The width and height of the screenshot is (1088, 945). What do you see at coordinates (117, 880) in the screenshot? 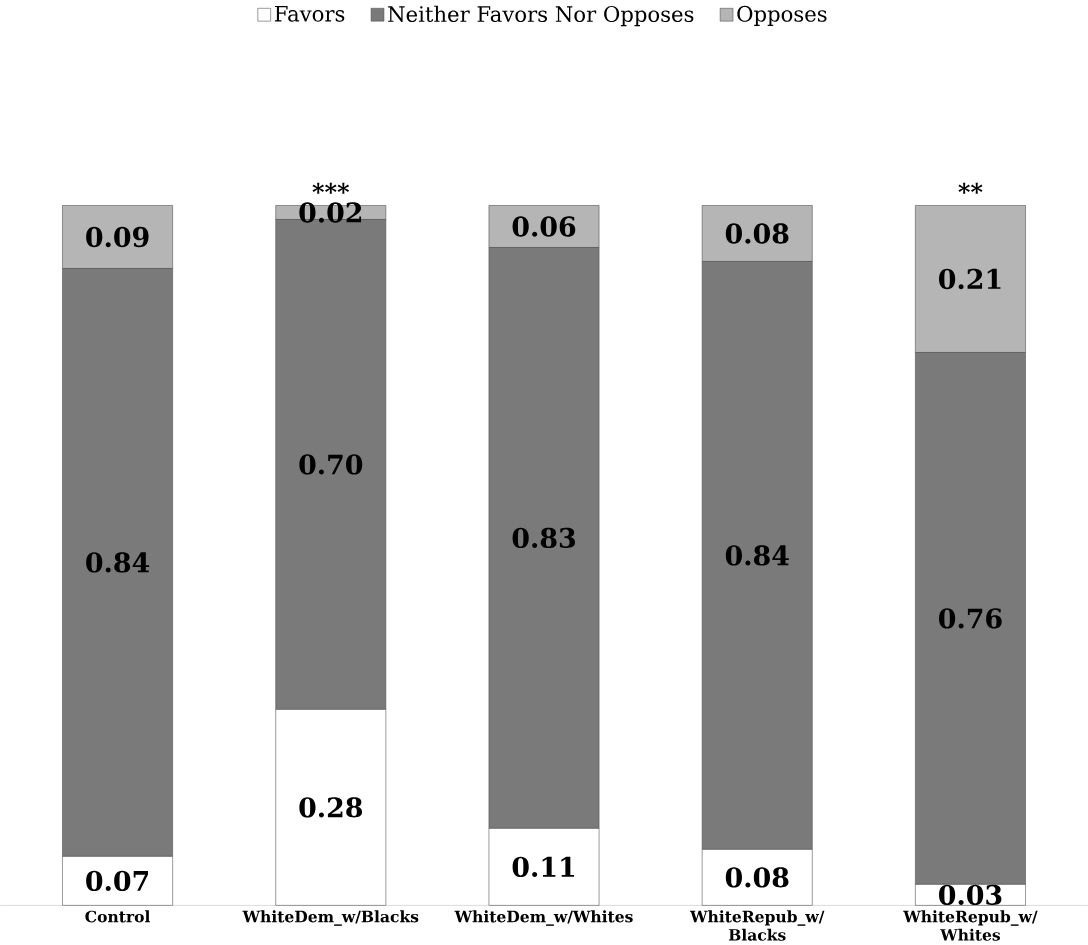
I see `data-label: 0.07` at bounding box center [117, 880].